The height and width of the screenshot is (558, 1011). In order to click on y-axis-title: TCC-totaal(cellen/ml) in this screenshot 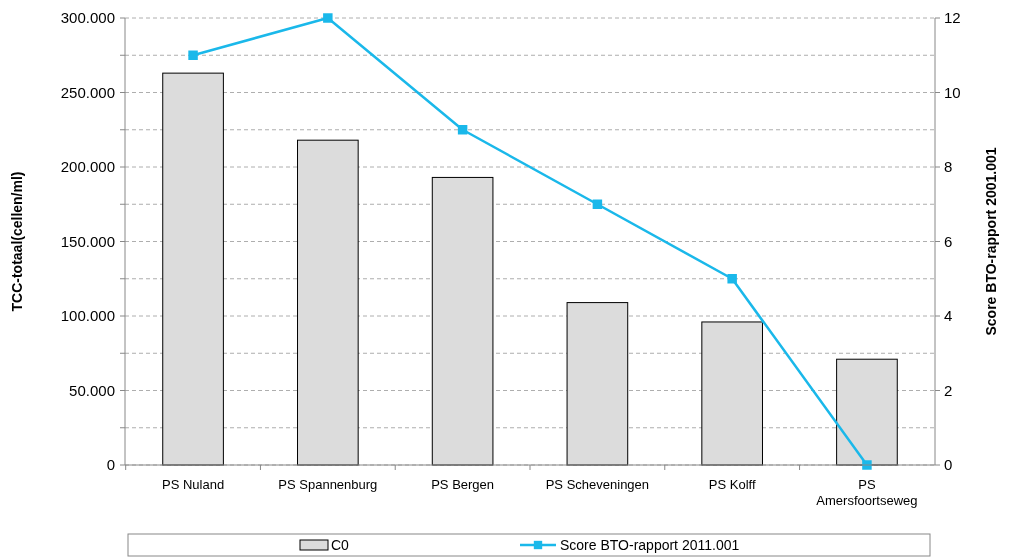, I will do `click(17, 241)`.